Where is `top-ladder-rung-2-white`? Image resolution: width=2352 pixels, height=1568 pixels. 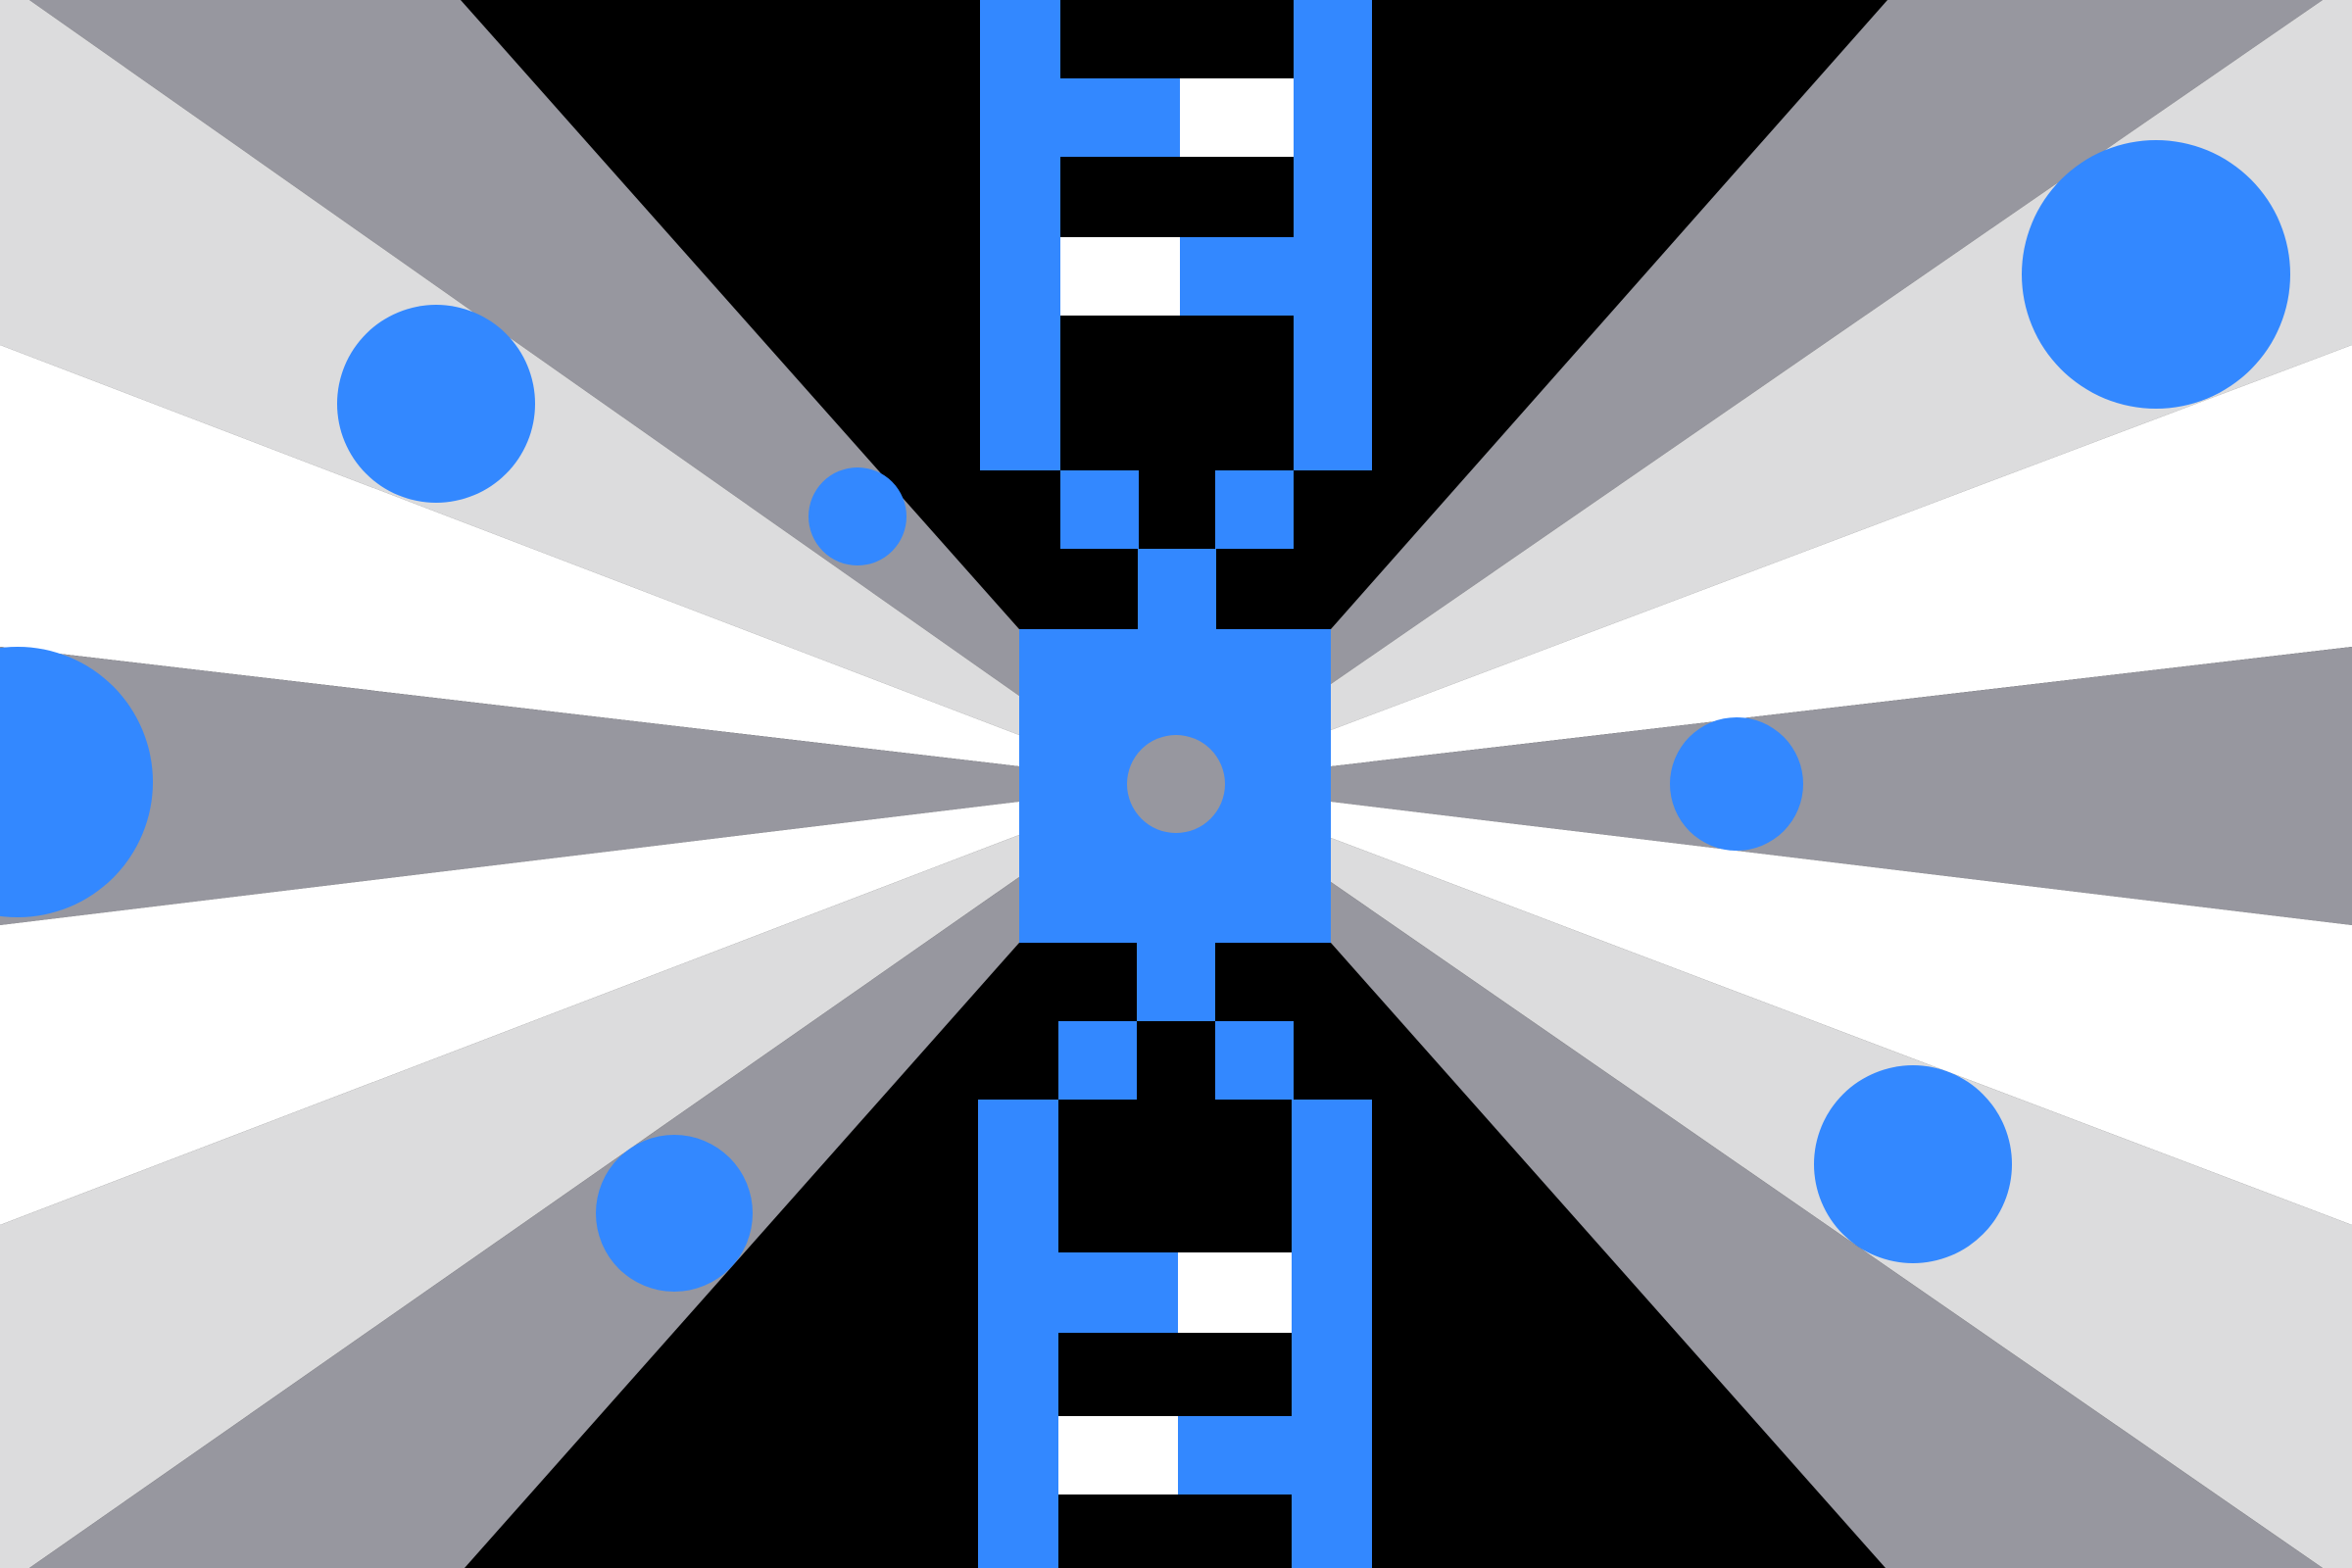
top-ladder-rung-2-white is located at coordinates (1120, 276).